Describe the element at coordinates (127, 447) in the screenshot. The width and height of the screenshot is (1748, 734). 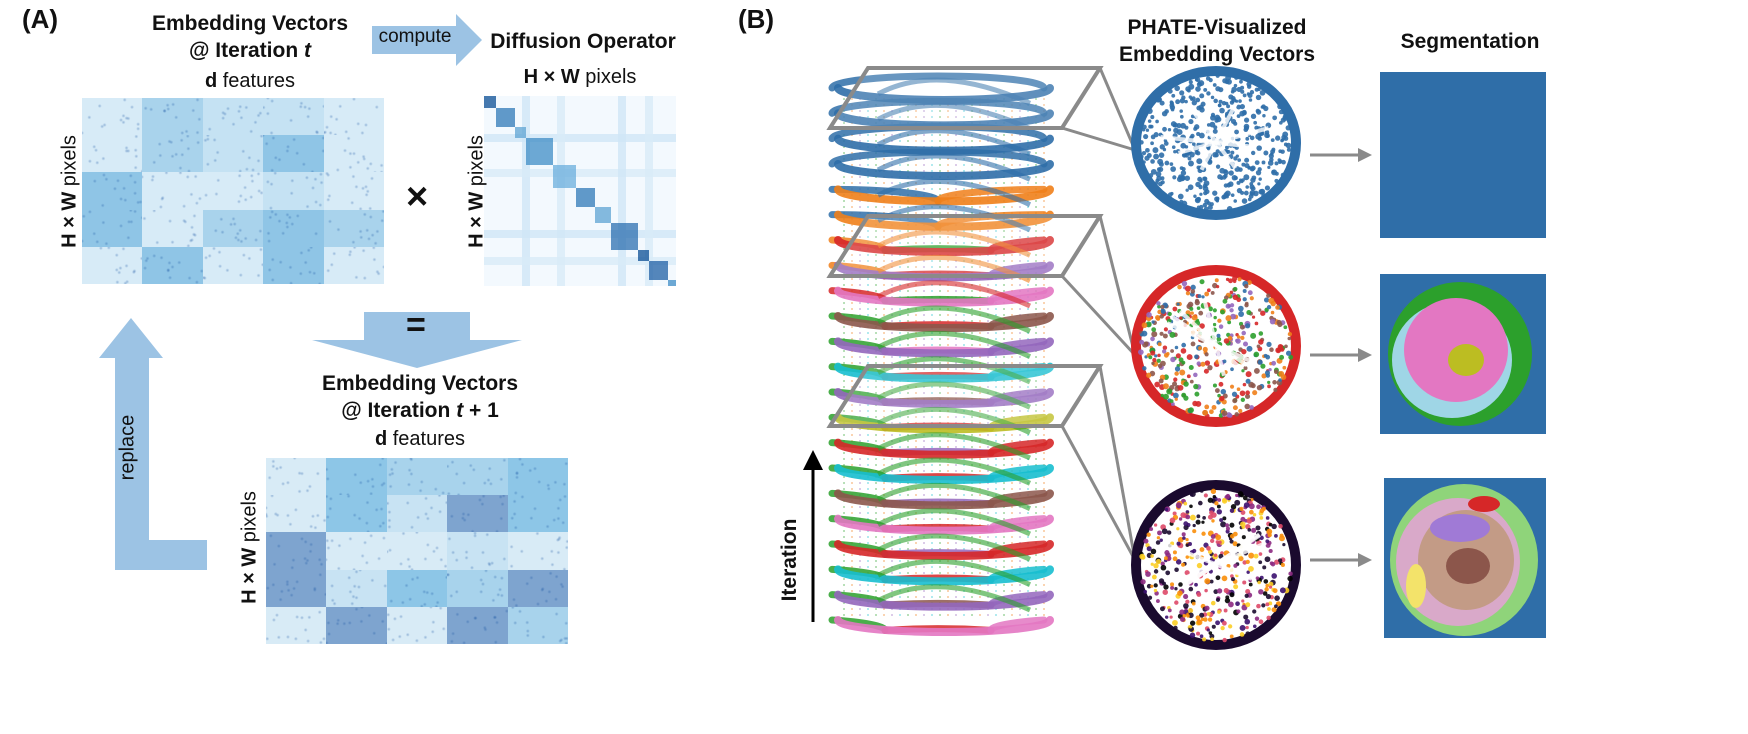
I see `replace-label: replace` at that location.